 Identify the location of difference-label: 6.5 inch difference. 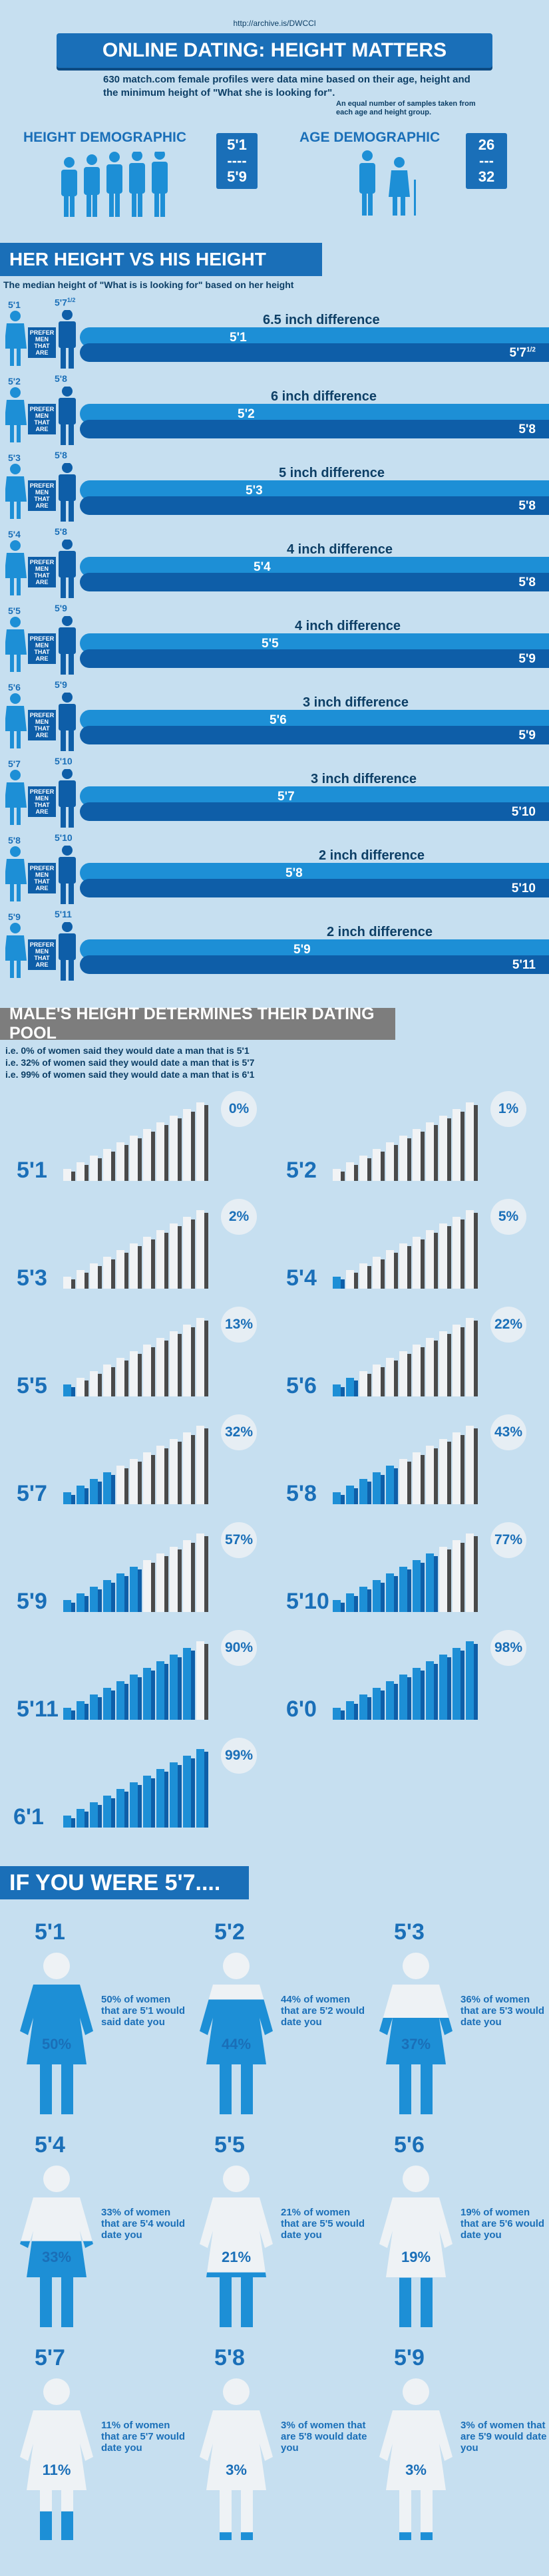
(321, 320).